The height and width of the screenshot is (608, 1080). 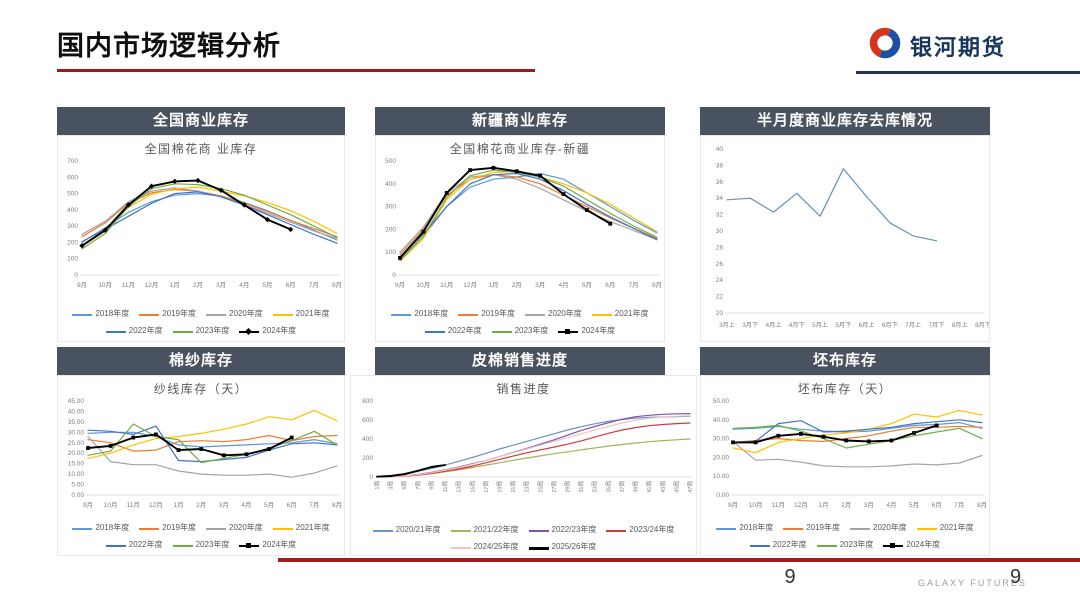 What do you see at coordinates (76, 411) in the screenshot?
I see `svg-text: 40.00` at bounding box center [76, 411].